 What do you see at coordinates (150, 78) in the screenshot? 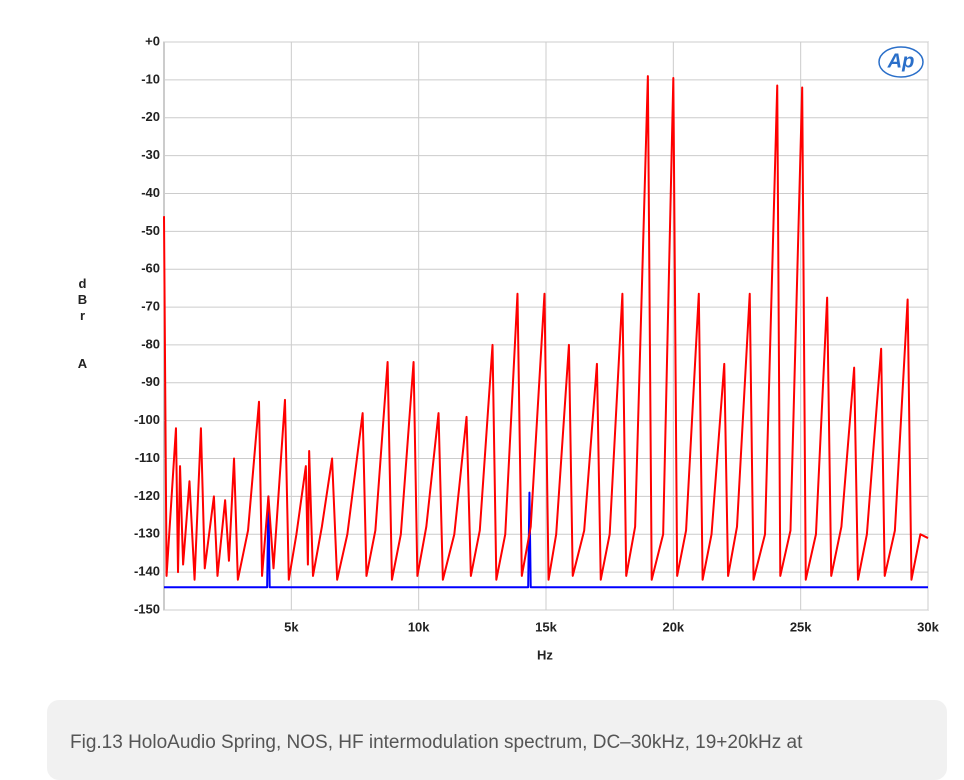
I see `y-tick-label: -10` at bounding box center [150, 78].